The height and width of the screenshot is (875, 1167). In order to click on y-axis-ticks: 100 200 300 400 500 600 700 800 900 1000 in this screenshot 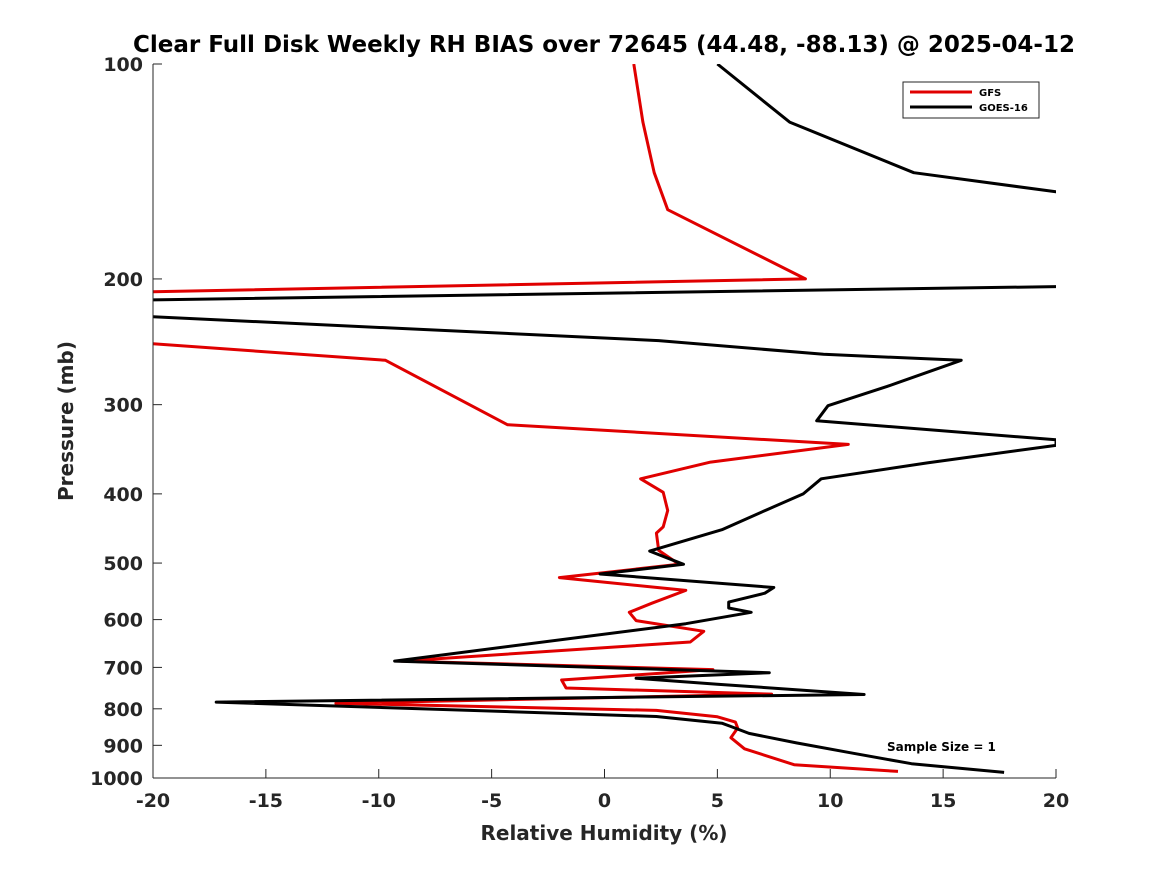, I will do `click(126, 422)`.